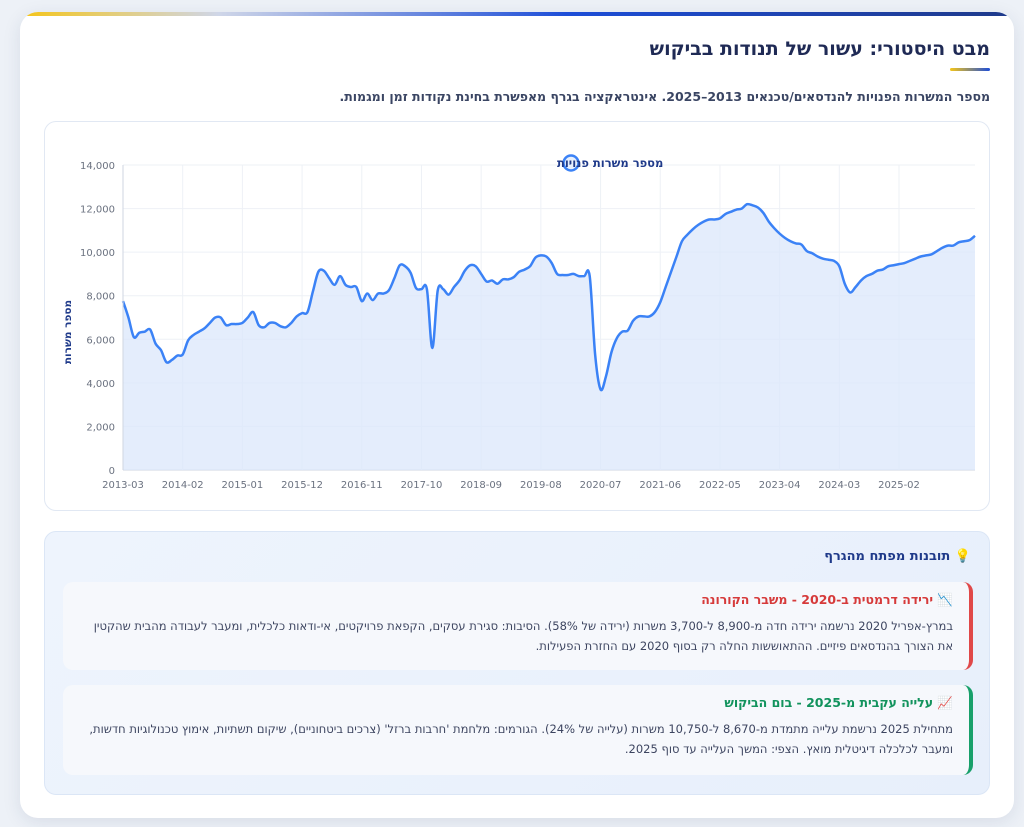  What do you see at coordinates (610, 163) in the screenshot?
I see `chart-legend: מספר משרות פנויות` at bounding box center [610, 163].